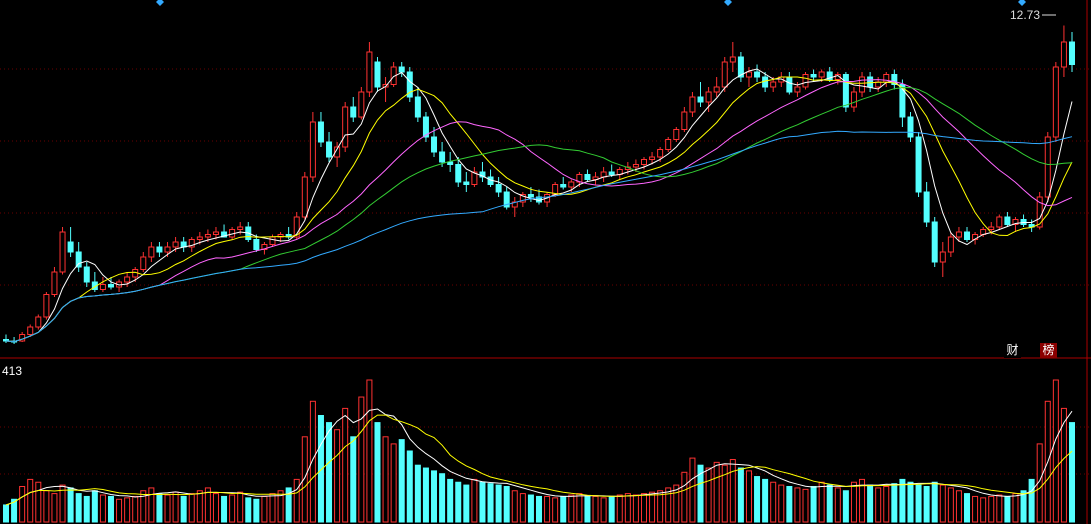 This screenshot has height=524, width=1091. What do you see at coordinates (1022, 3) in the screenshot?
I see `event-diamond-icon` at bounding box center [1022, 3].